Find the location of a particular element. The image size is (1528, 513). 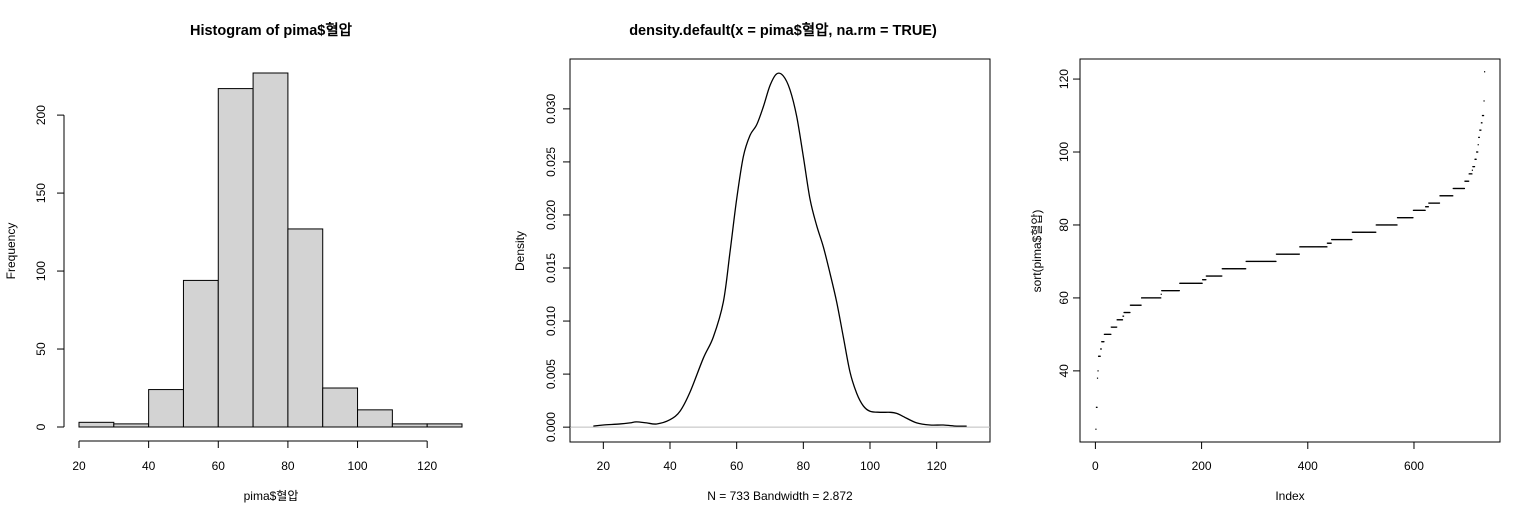

histogram-x-tick-label: 60 is located at coordinates (219, 466).